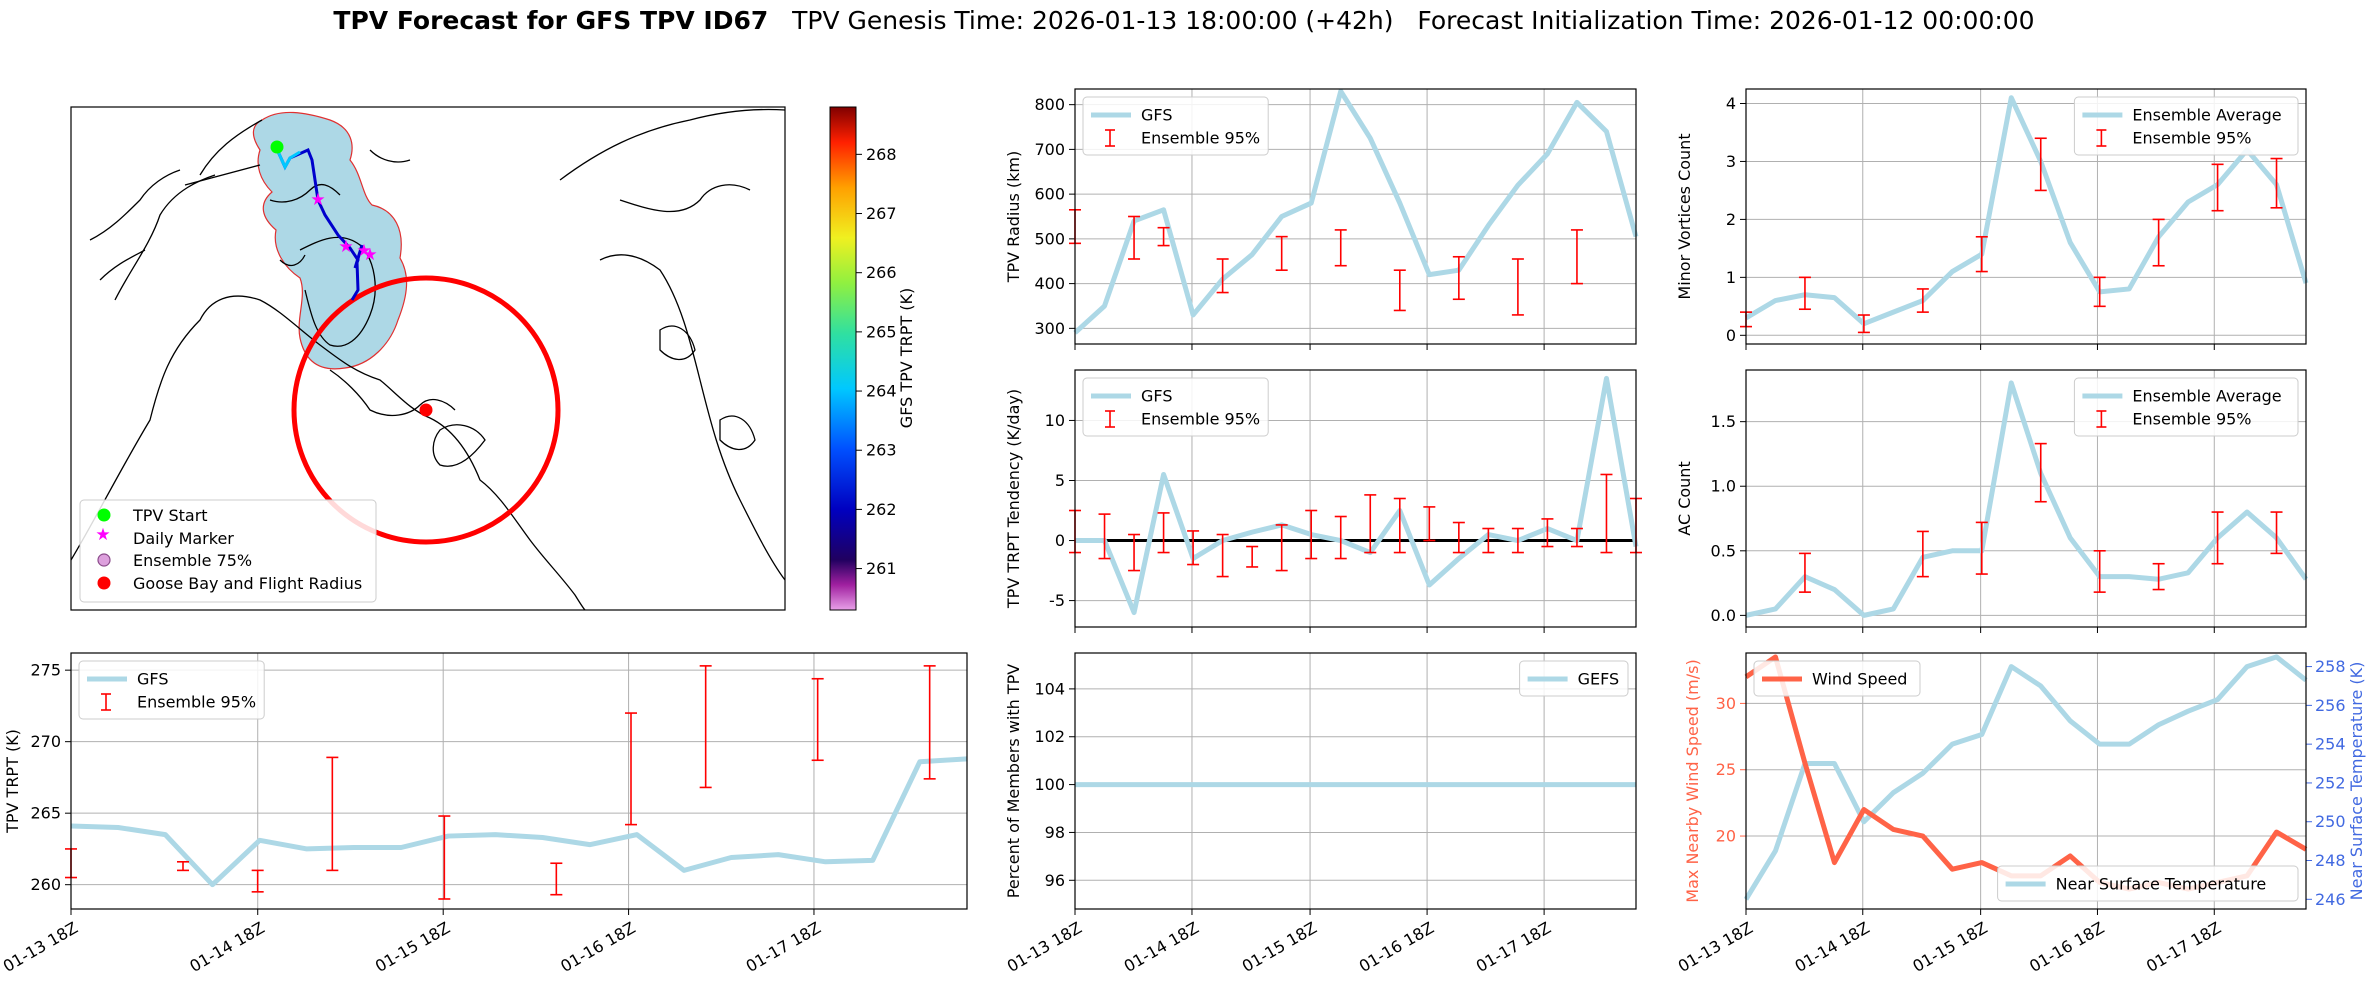 This screenshot has width=2368, height=982. What do you see at coordinates (881, 568) in the screenshot?
I see `colorbar-tick-label: 261` at bounding box center [881, 568].